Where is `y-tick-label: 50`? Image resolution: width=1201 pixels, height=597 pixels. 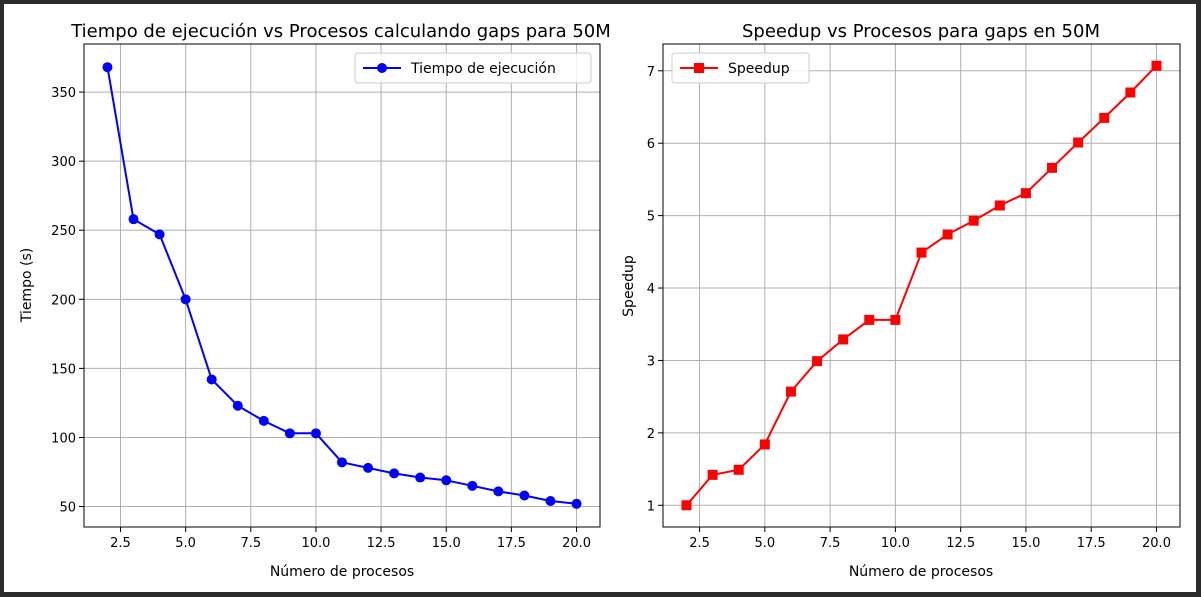
y-tick-label: 50 is located at coordinates (67, 508).